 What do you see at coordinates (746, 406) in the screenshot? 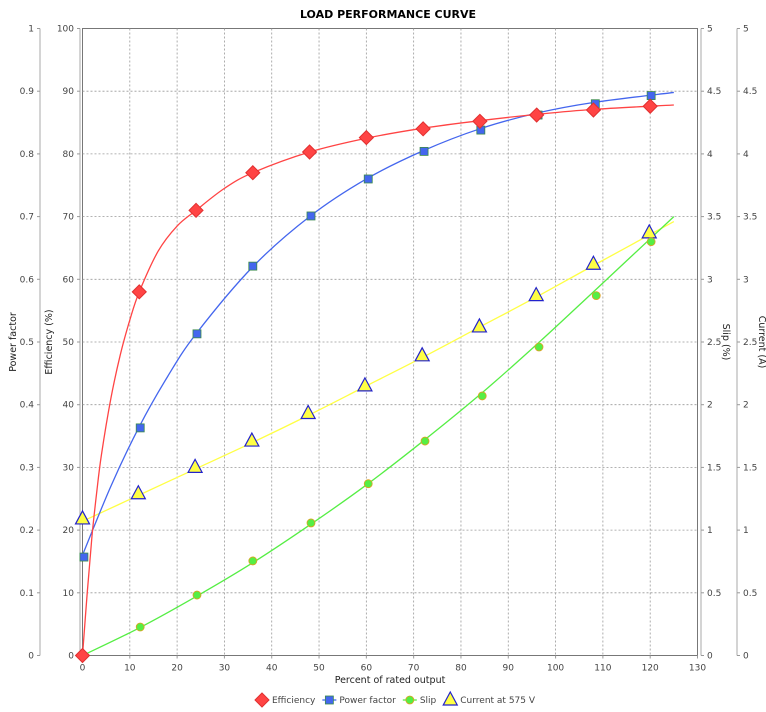
I see `current-tick-label: 2` at bounding box center [746, 406].